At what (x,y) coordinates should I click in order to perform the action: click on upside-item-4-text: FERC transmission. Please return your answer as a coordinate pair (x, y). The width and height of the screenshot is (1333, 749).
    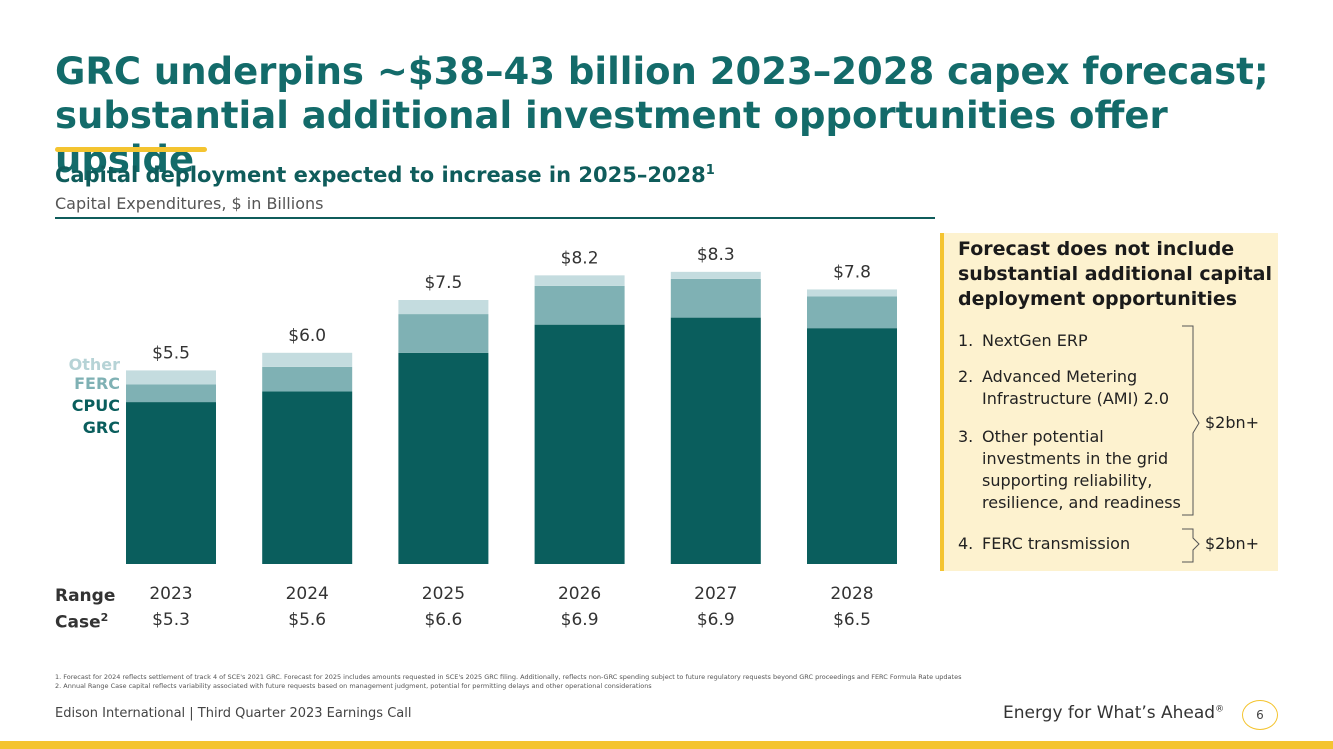
    Looking at the image, I should click on (1056, 543).